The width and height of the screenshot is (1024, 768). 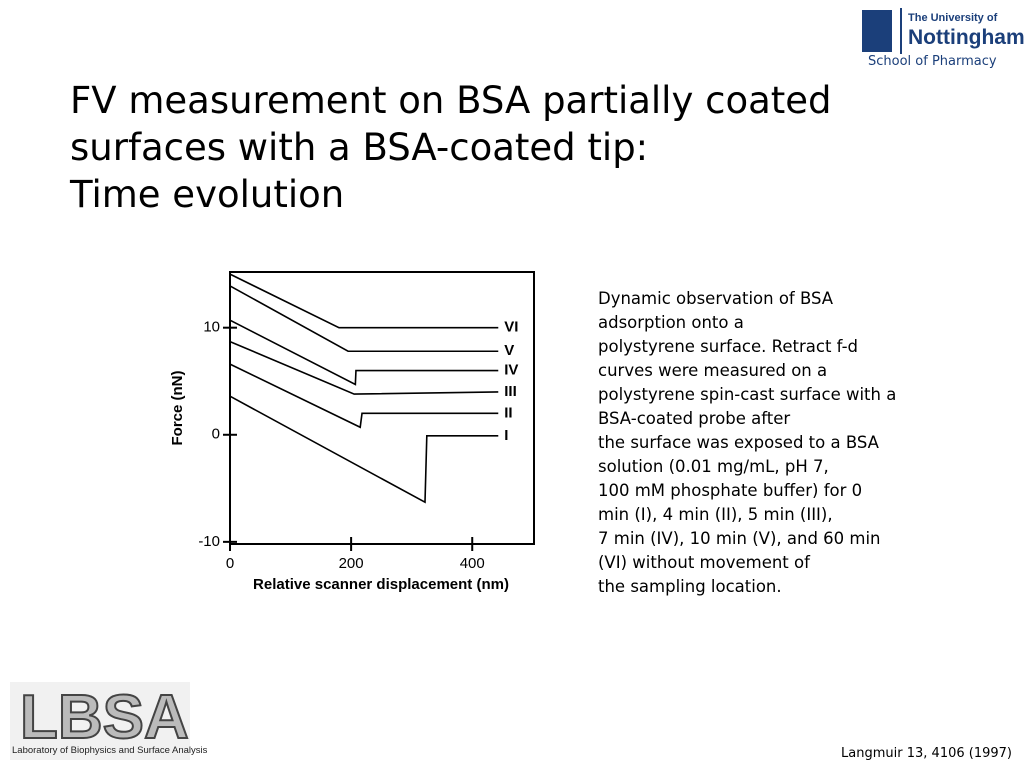 I want to click on description-line: 100 mM phosphate buffer) for 0, so click(x=730, y=490).